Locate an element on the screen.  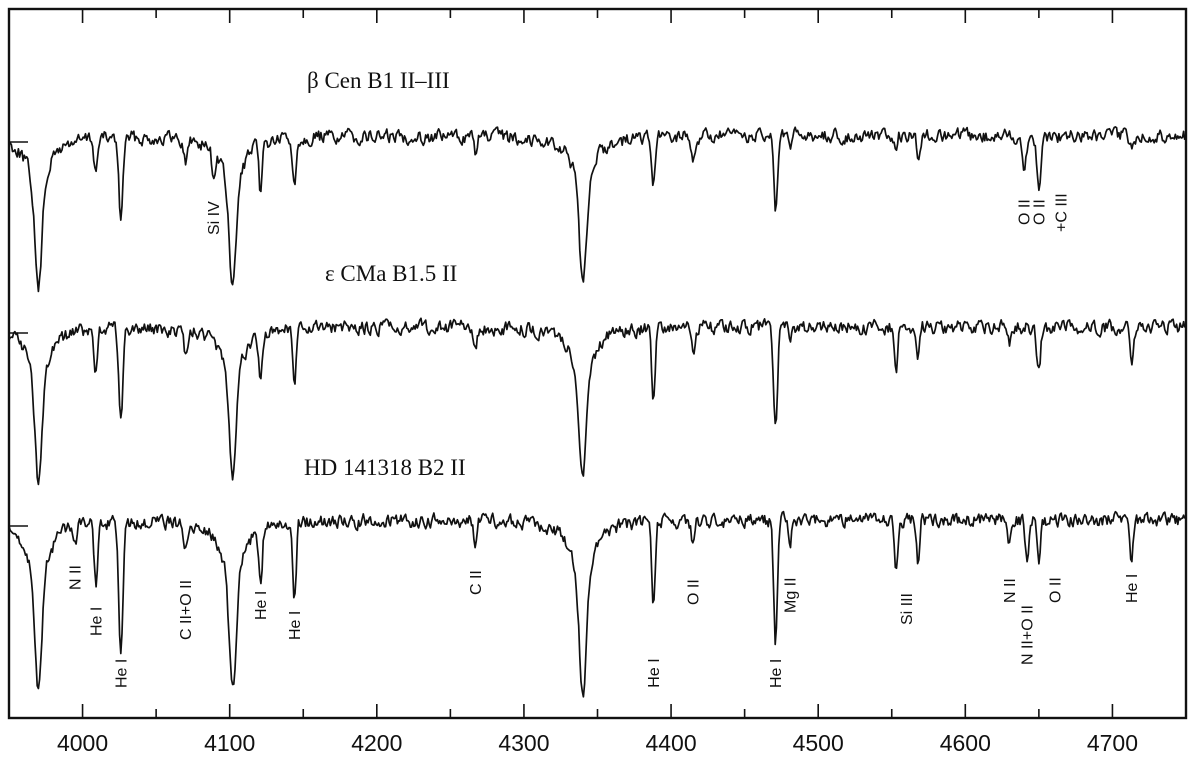
line-id-label: C II+O II is located at coordinates (186, 610).